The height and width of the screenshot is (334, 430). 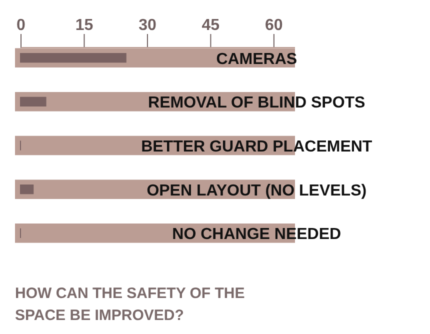 What do you see at coordinates (211, 25) in the screenshot?
I see `x-tick-label: 45` at bounding box center [211, 25].